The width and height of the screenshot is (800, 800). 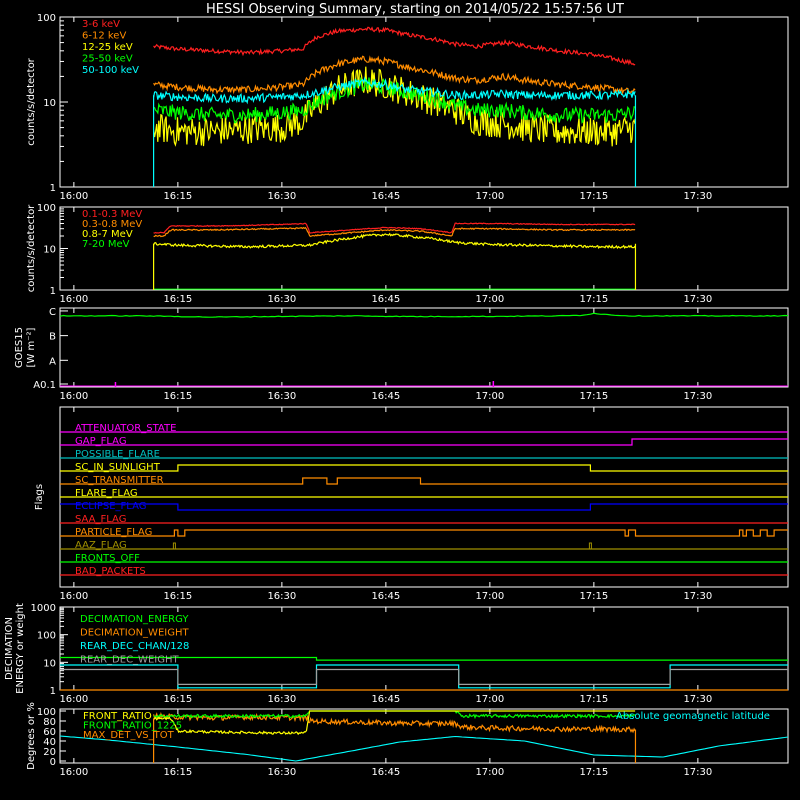 I want to click on y-axis-unit: [W m⁻²], so click(x=31, y=347).